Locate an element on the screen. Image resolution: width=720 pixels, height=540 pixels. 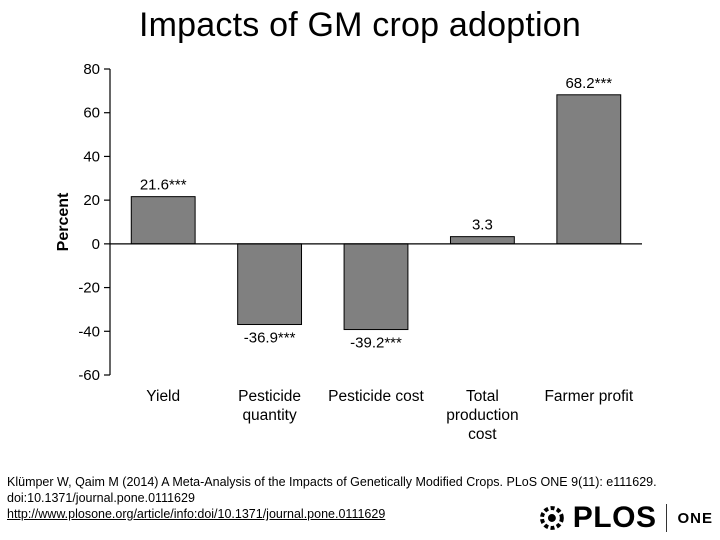
y-tick-label: 60 is located at coordinates (91, 113).